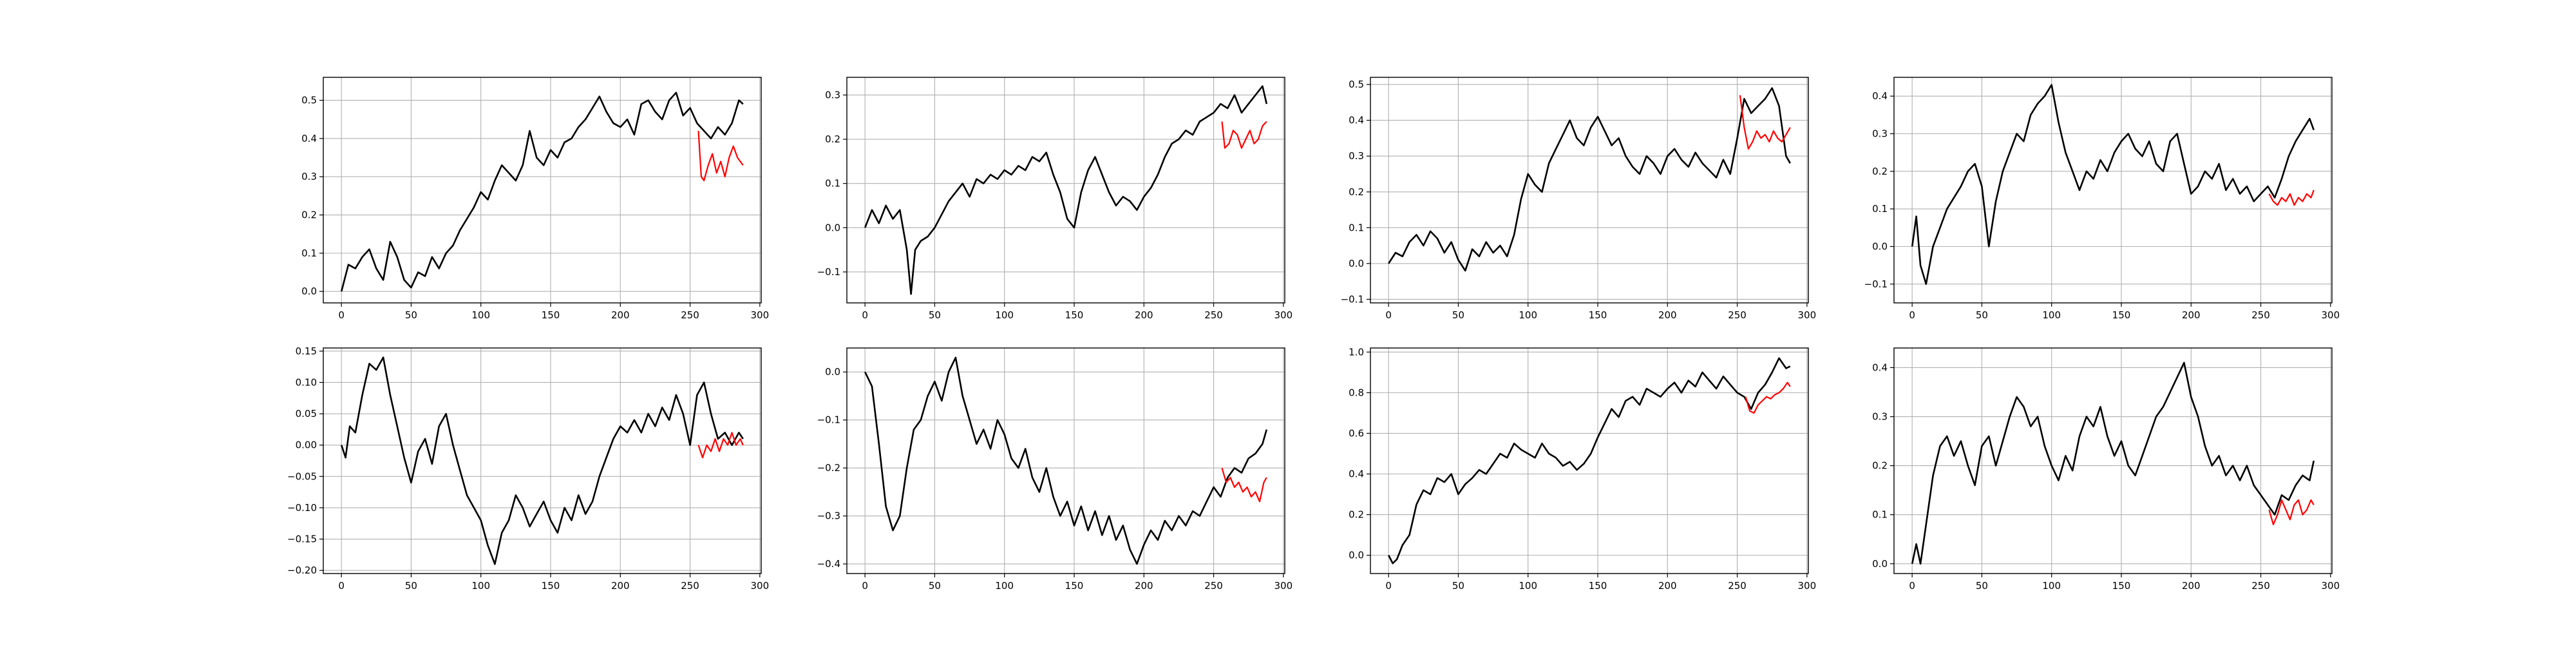  Describe the element at coordinates (306, 351) in the screenshot. I see `y-tick-label: 0.15` at that location.